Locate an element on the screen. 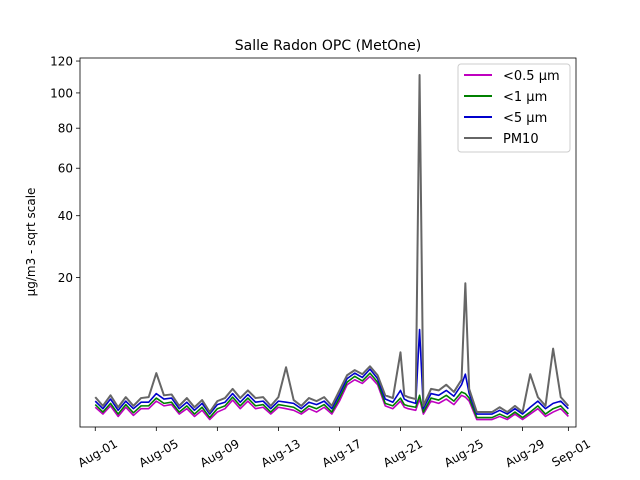 The height and width of the screenshot is (480, 640). y-tick-label: 60 is located at coordinates (65, 169).